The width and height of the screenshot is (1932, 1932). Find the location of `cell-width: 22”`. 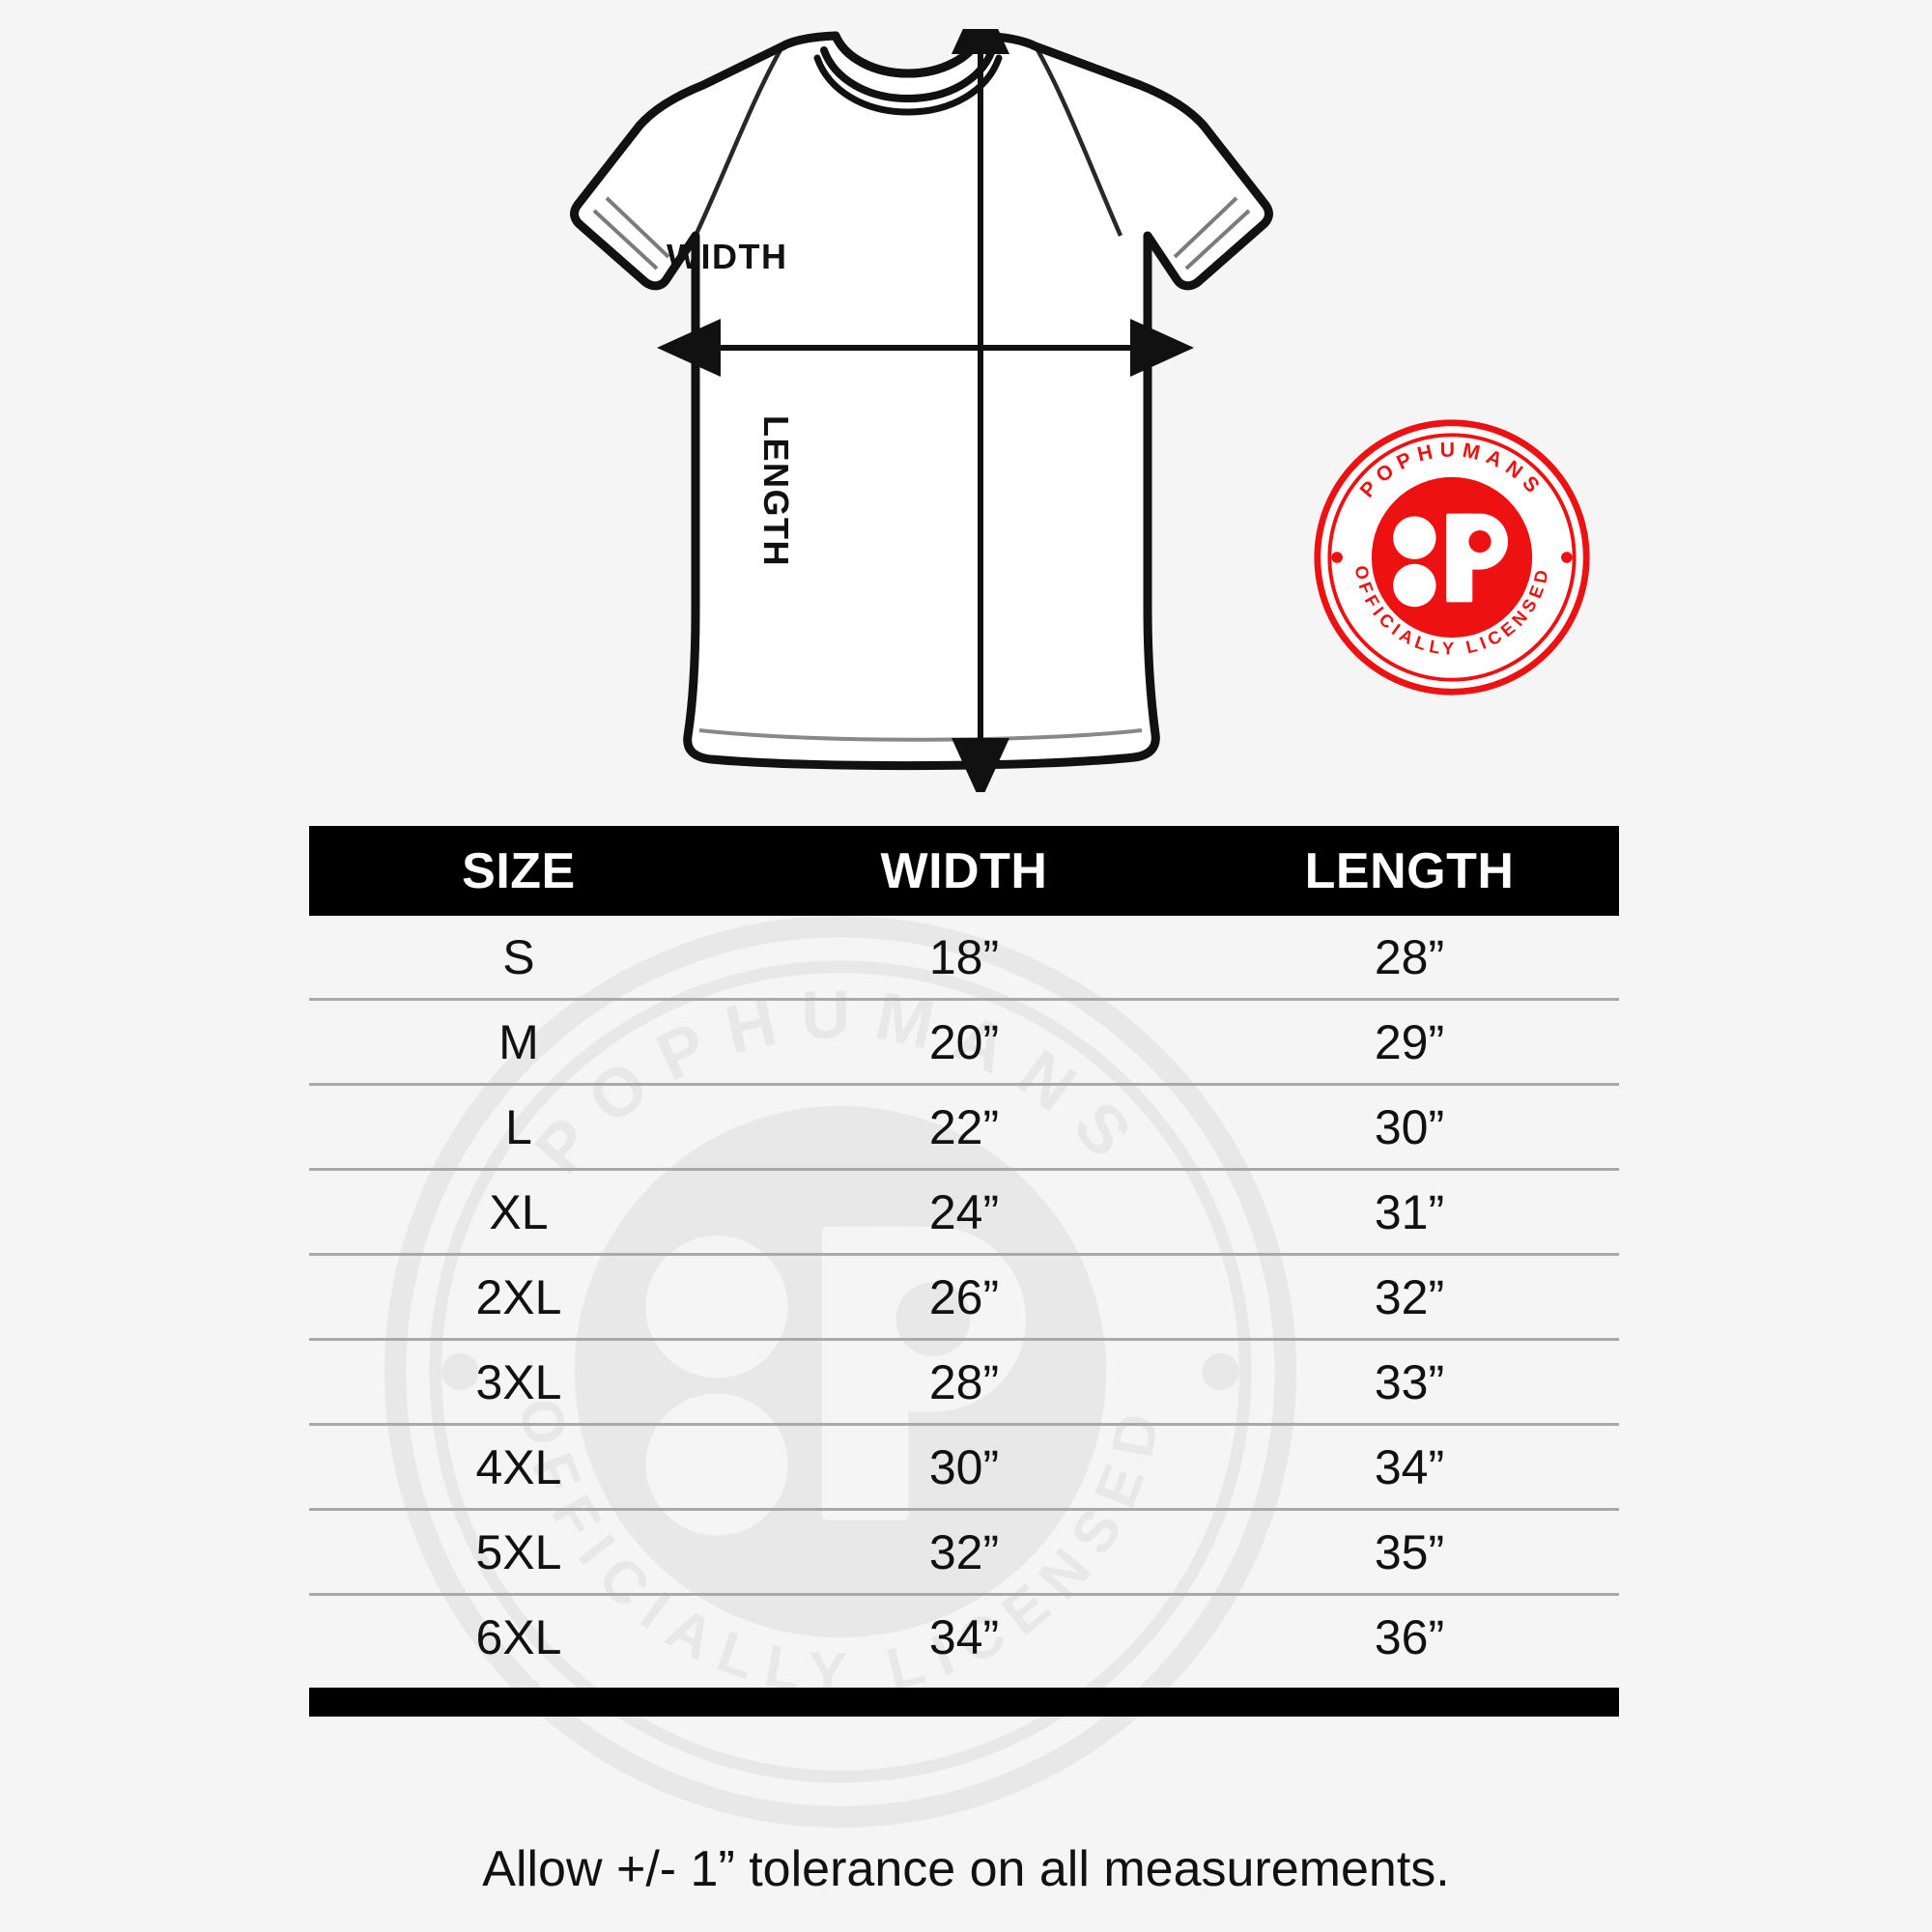

cell-width: 22” is located at coordinates (964, 1126).